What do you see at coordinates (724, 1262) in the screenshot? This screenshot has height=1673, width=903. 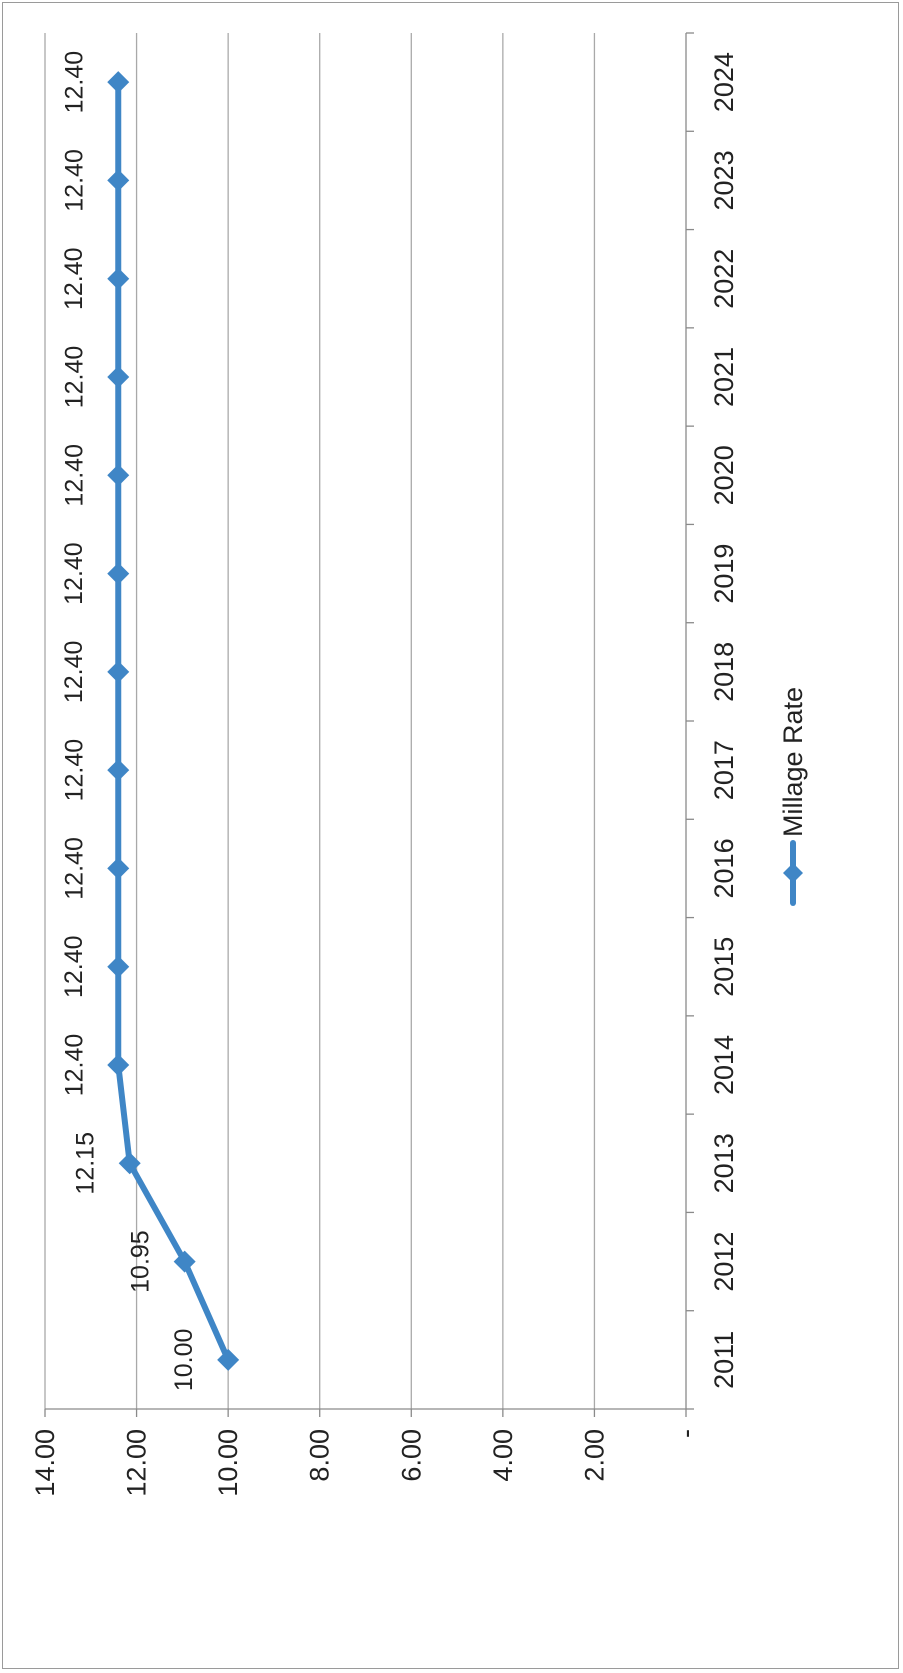 I see `category-tick-label: 2012` at bounding box center [724, 1262].